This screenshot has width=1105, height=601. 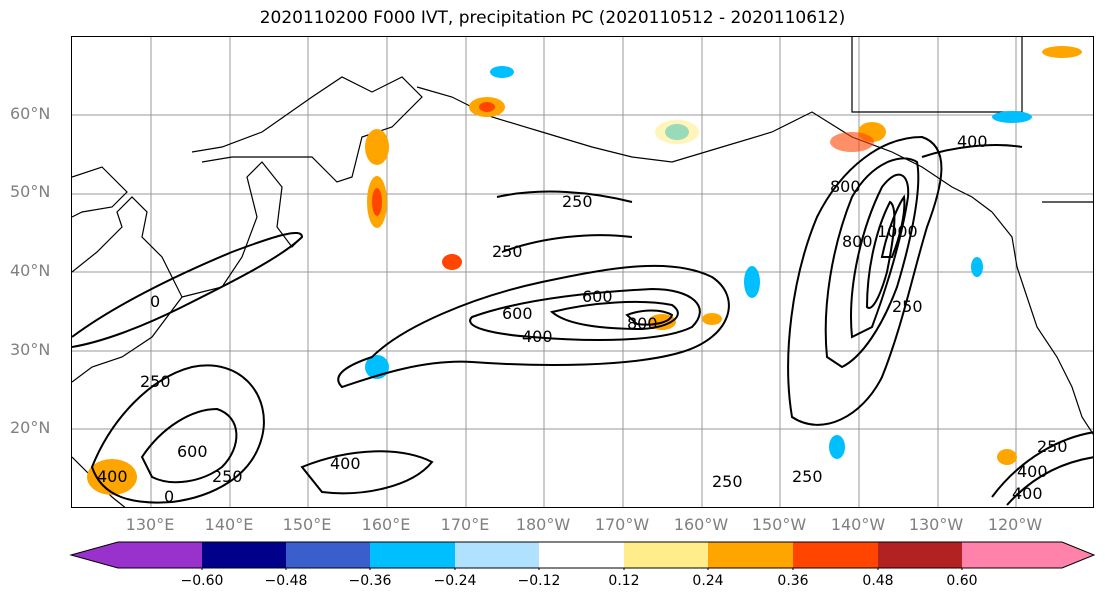 What do you see at coordinates (30, 349) in the screenshot?
I see `lat-label-30n: 30°N` at bounding box center [30, 349].